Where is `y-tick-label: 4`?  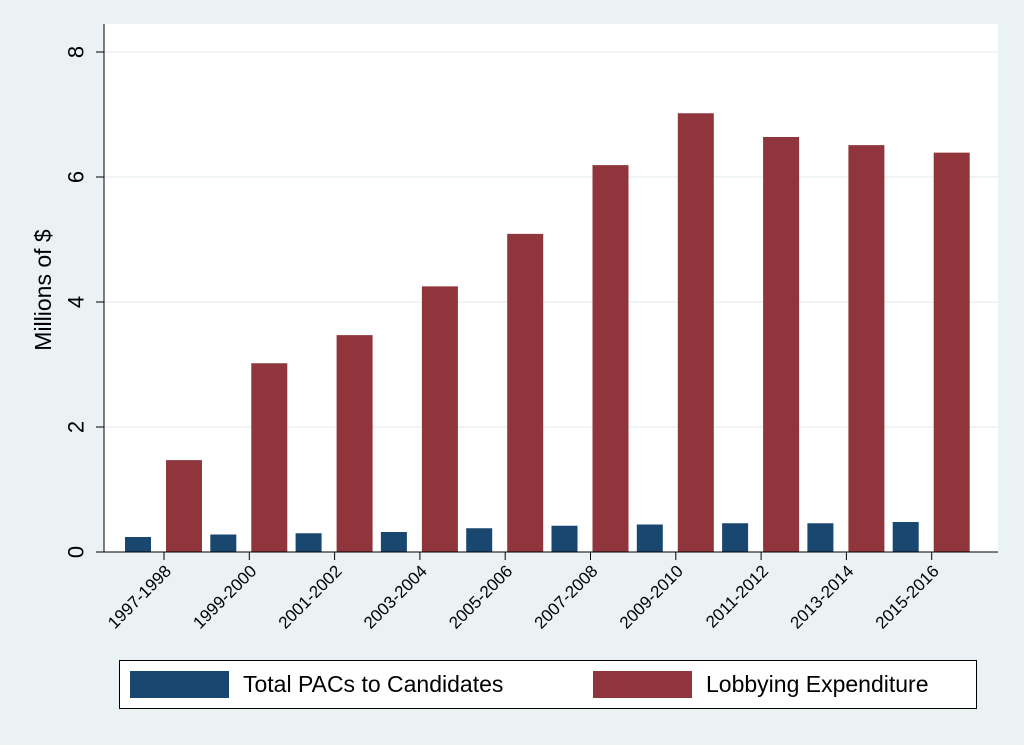
y-tick-label: 4 is located at coordinates (76, 302).